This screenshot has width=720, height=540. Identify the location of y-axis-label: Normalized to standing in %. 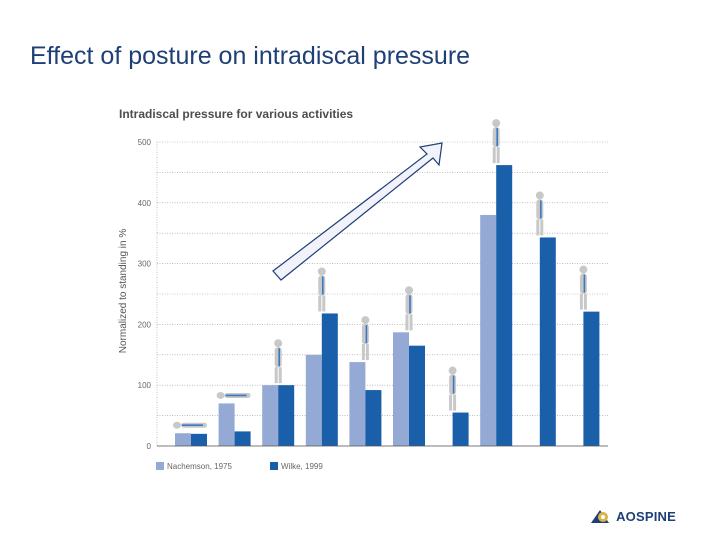
(123, 291).